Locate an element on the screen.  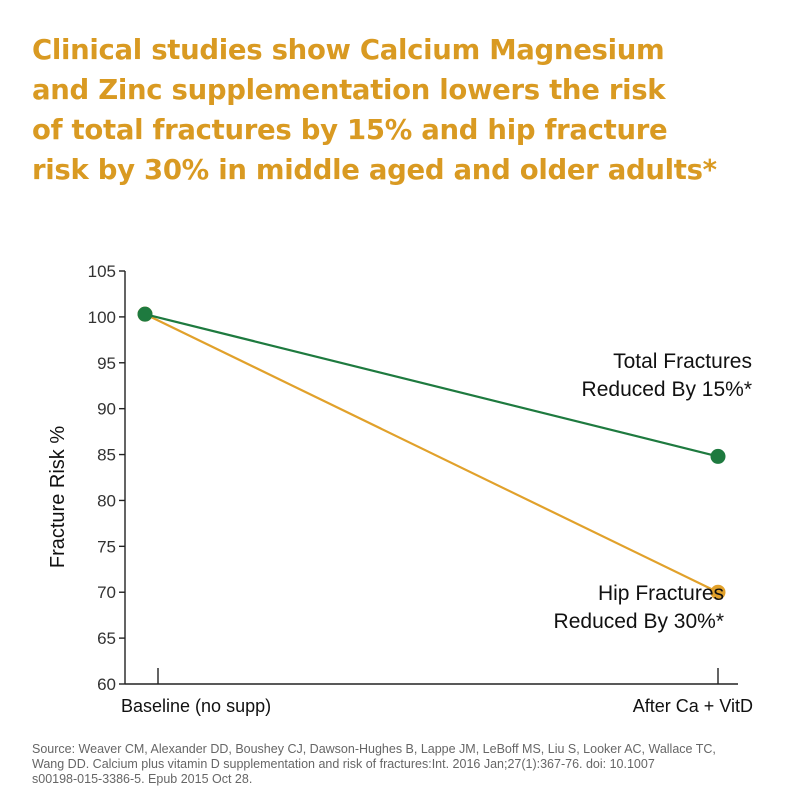
y-tick-label: 65 is located at coordinates (106, 638).